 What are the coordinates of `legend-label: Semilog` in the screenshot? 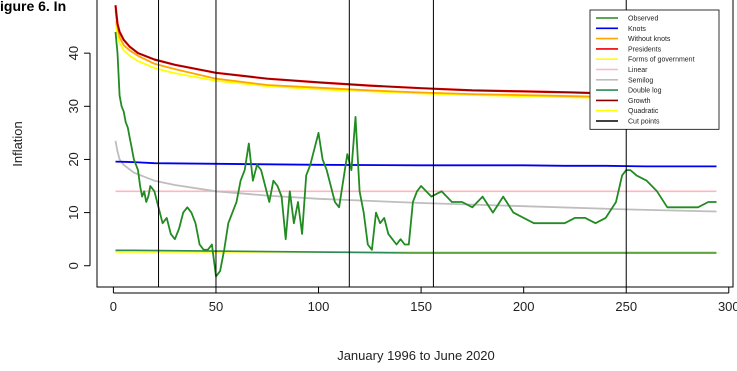 It's located at (640, 80).